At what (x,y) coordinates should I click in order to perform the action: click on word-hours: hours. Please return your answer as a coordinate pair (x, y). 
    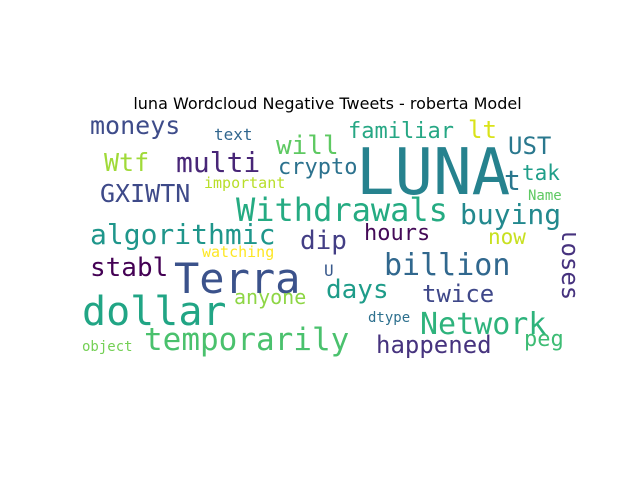
    Looking at the image, I should click on (397, 233).